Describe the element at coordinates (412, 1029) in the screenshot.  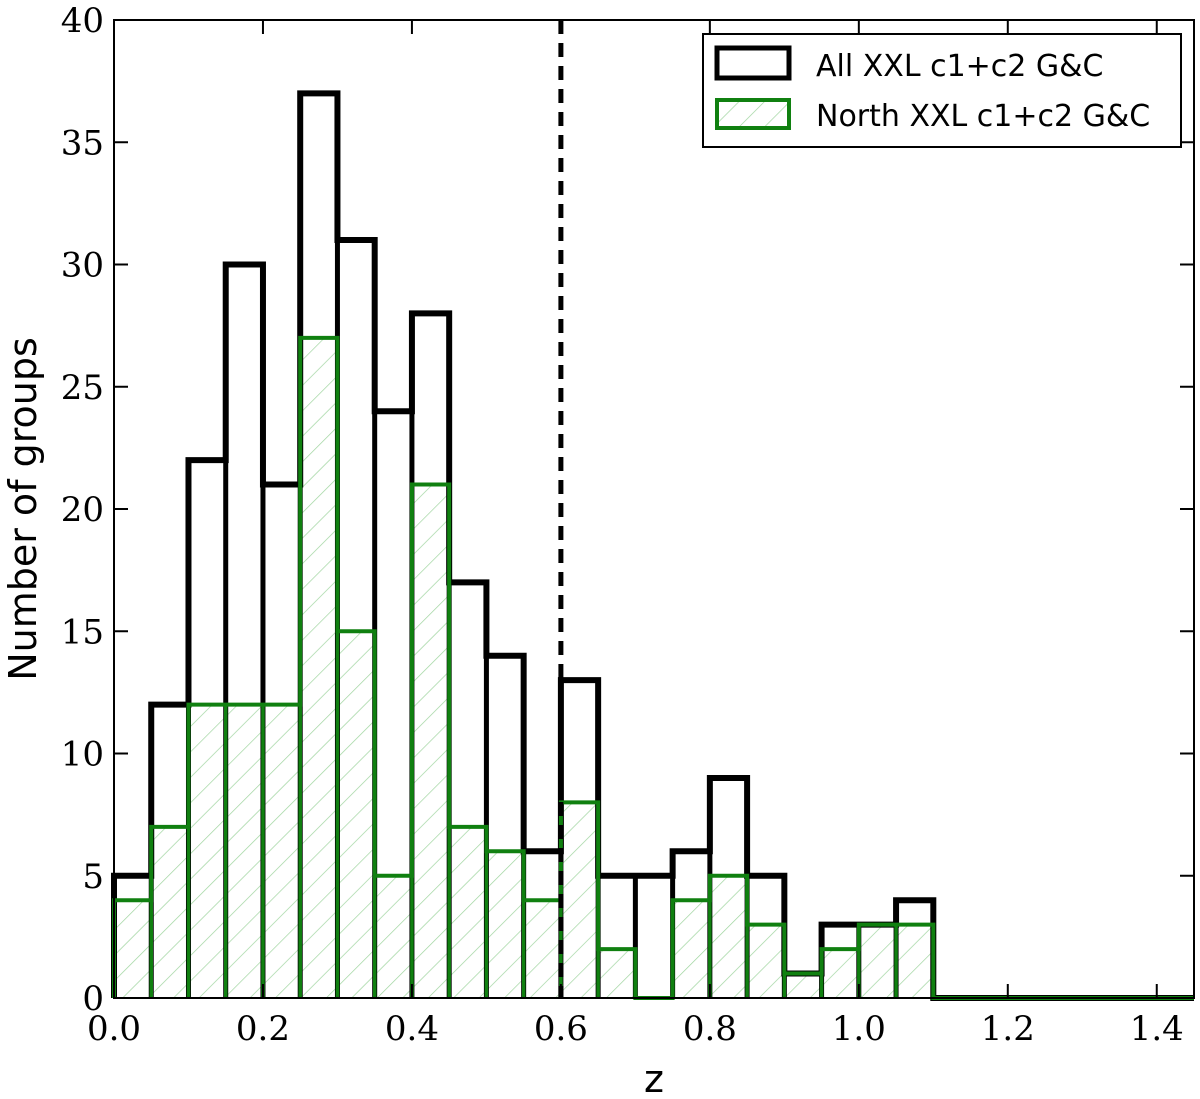
I see `x-tick-label: 0.4` at that location.